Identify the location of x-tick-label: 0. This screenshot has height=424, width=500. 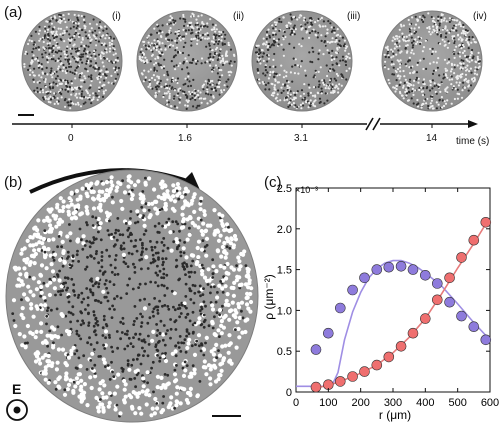
(296, 403).